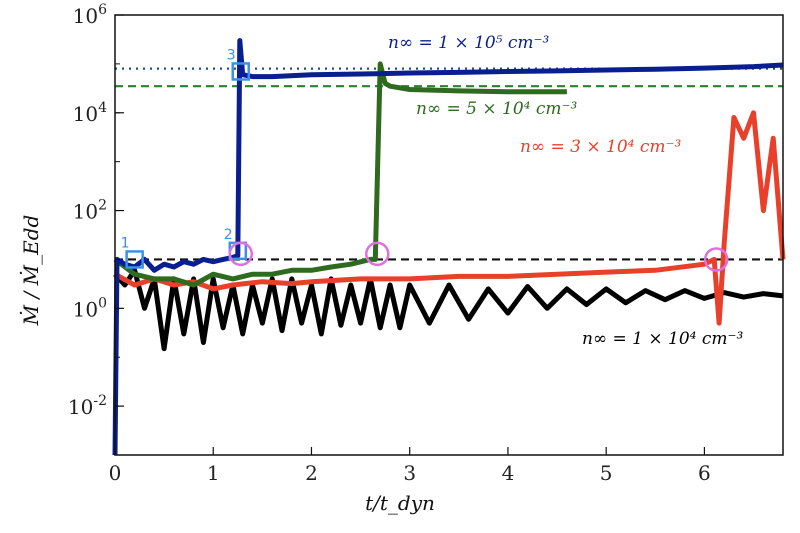 This screenshot has width=800, height=533. What do you see at coordinates (125, 243) in the screenshot?
I see `square-marker-label-1: 1` at bounding box center [125, 243].